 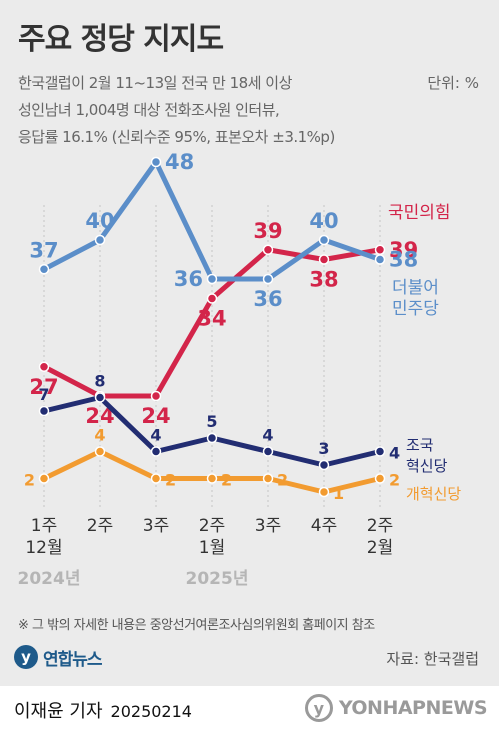 What do you see at coordinates (73, 659) in the screenshot?
I see `brand-name: 연합뉴스` at bounding box center [73, 659].